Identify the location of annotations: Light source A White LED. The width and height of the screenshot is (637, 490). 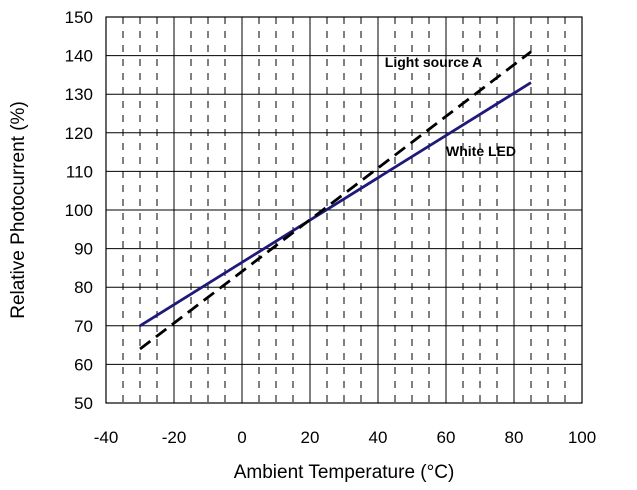
(450, 106).